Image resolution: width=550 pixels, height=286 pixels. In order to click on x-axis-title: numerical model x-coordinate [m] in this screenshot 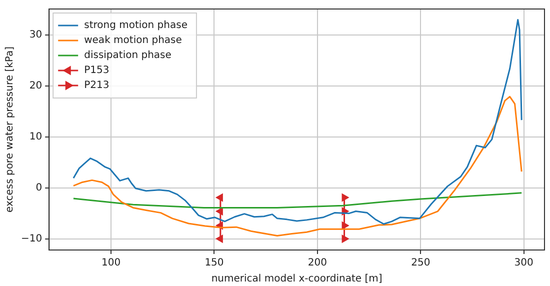, I will do `click(296, 279)`.